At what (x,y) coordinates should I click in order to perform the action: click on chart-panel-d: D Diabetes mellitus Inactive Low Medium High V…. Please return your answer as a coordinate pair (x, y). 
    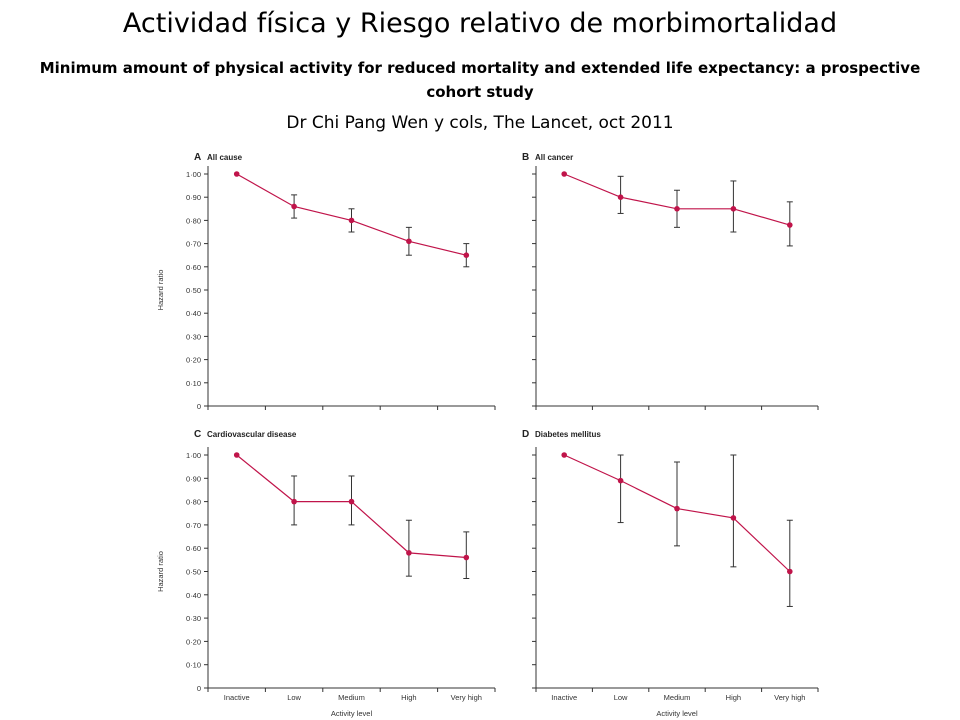
    Looking at the image, I should click on (670, 573).